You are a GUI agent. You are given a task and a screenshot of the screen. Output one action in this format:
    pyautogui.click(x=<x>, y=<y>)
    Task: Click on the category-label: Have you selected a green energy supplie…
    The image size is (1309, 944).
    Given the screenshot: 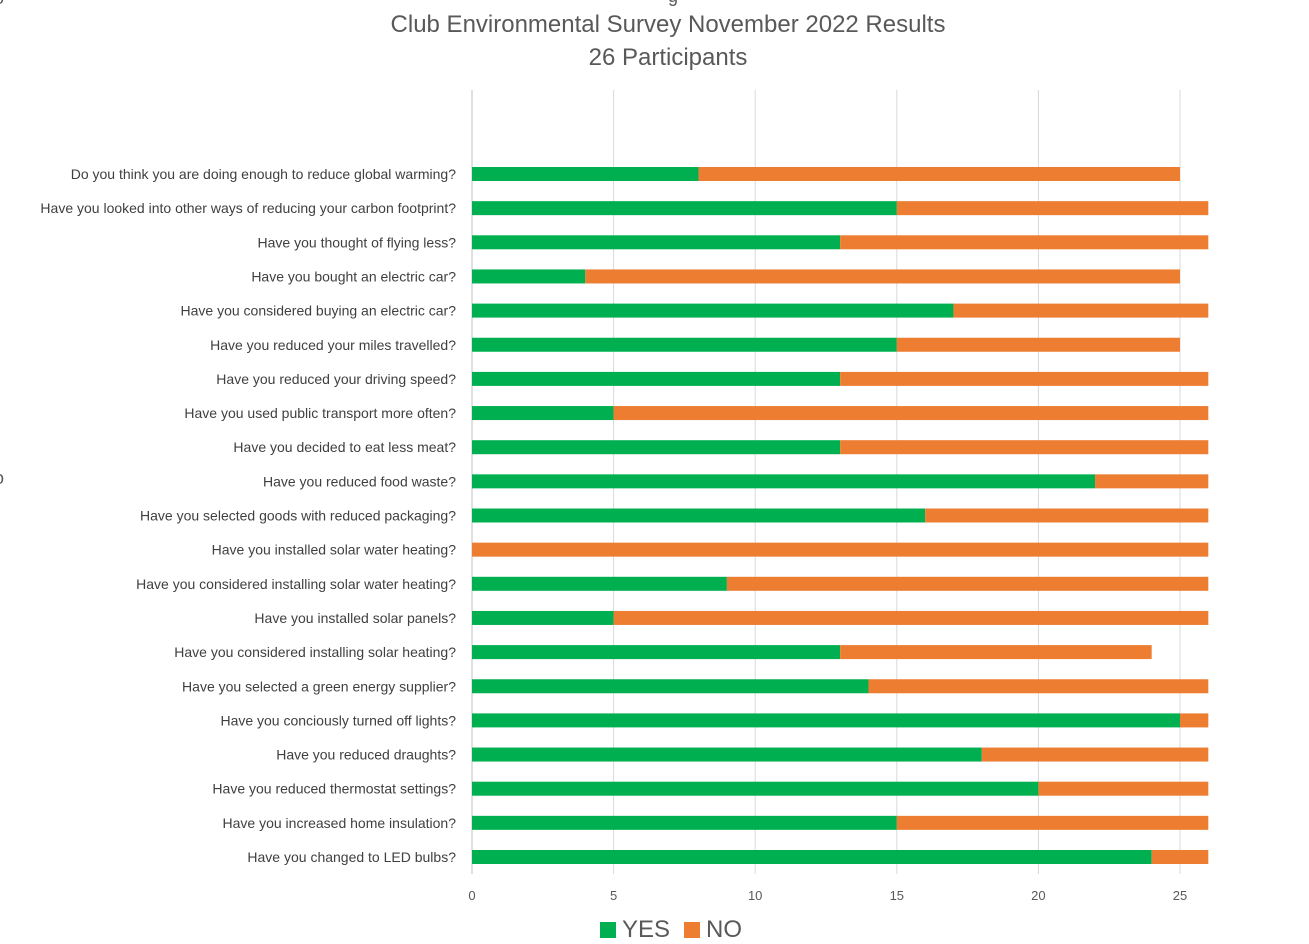 What is the action you would take?
    pyautogui.click(x=319, y=686)
    